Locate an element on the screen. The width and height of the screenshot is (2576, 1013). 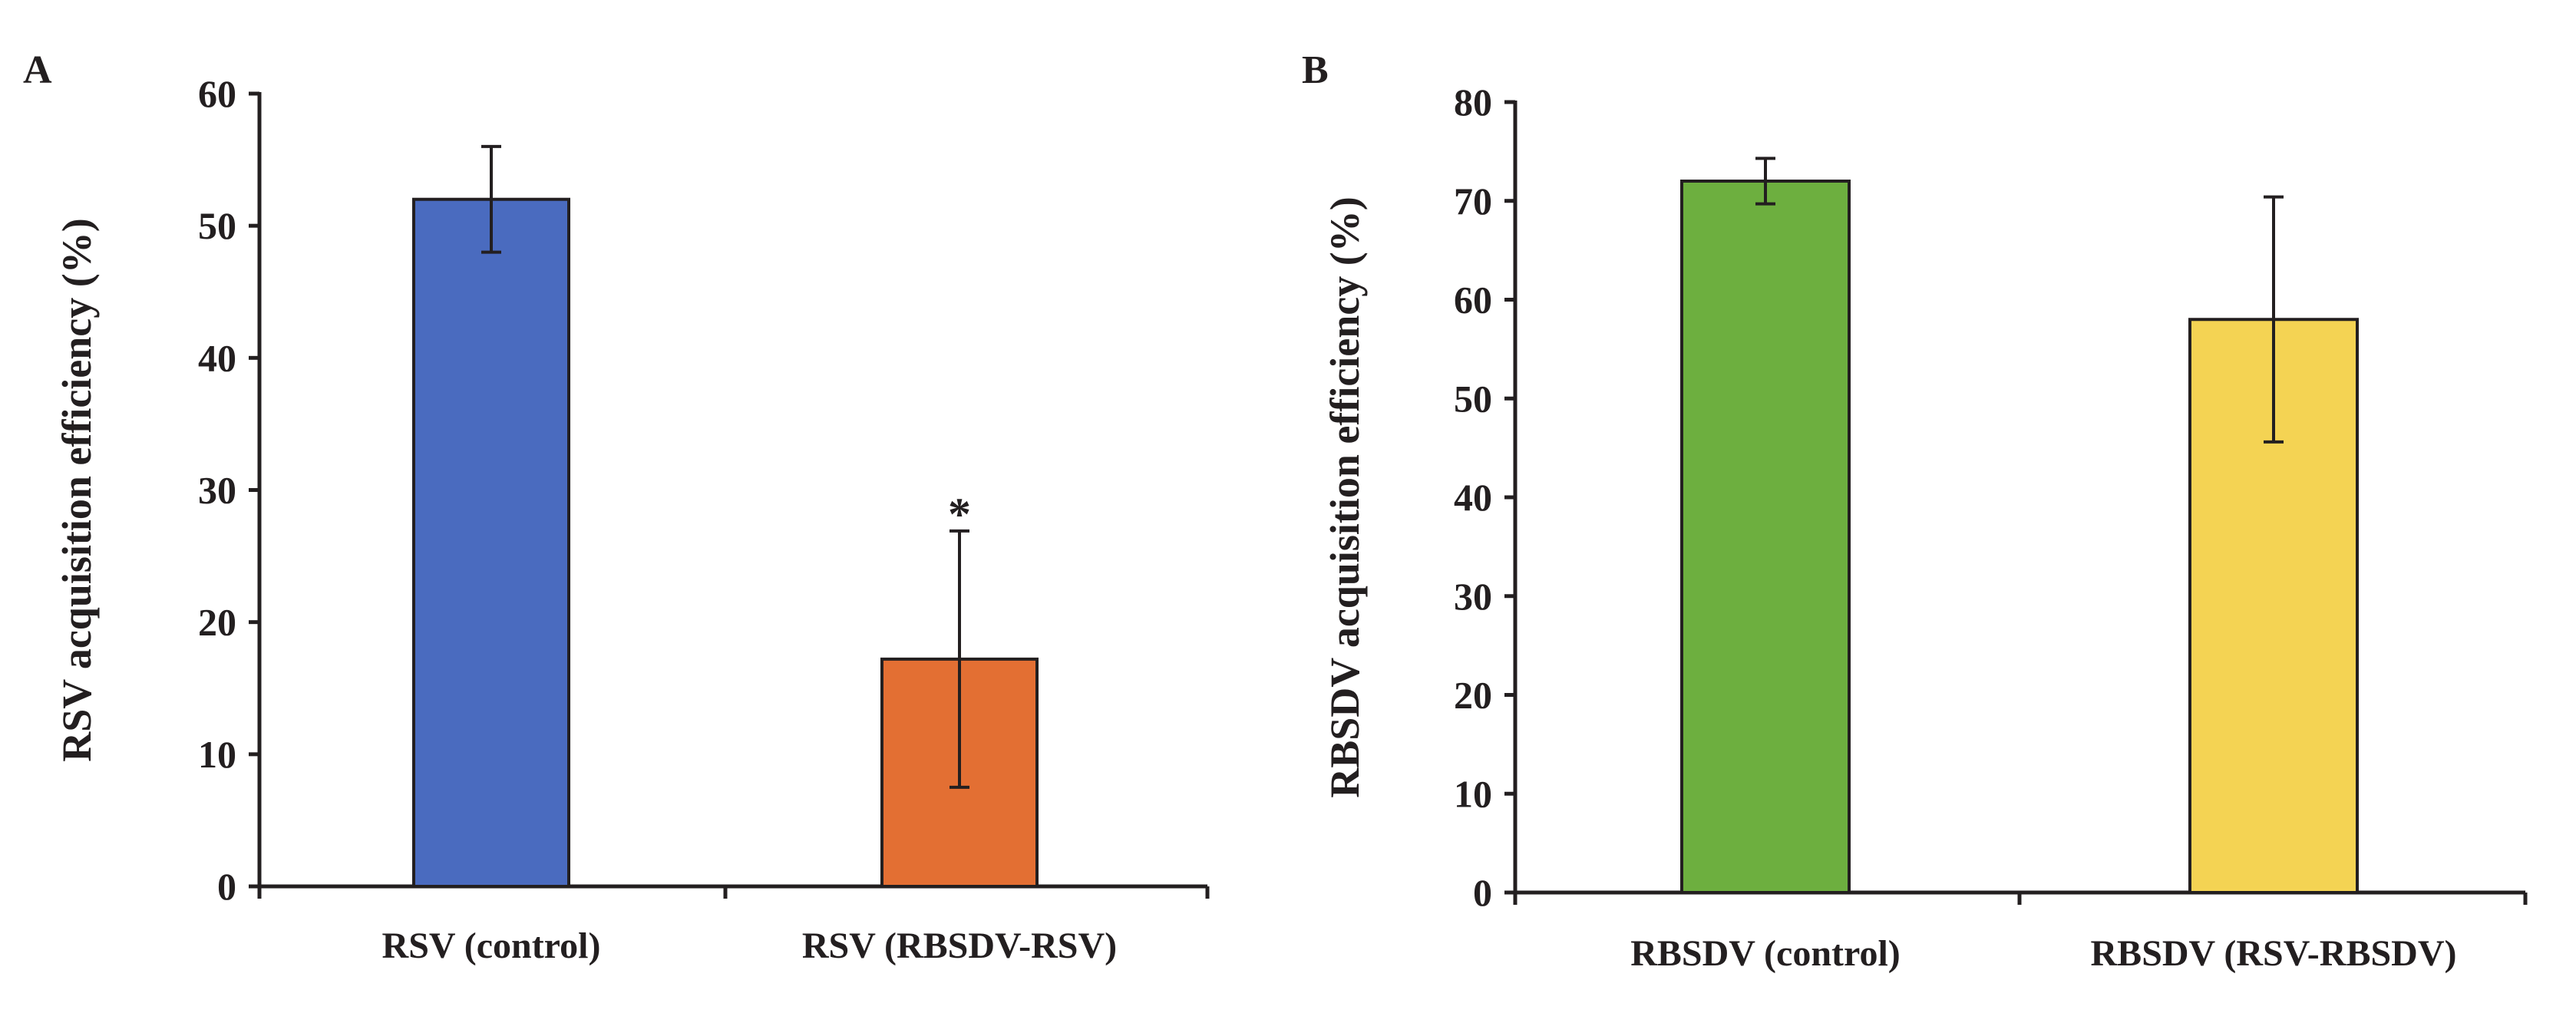
panel-label: A is located at coordinates (37, 70).